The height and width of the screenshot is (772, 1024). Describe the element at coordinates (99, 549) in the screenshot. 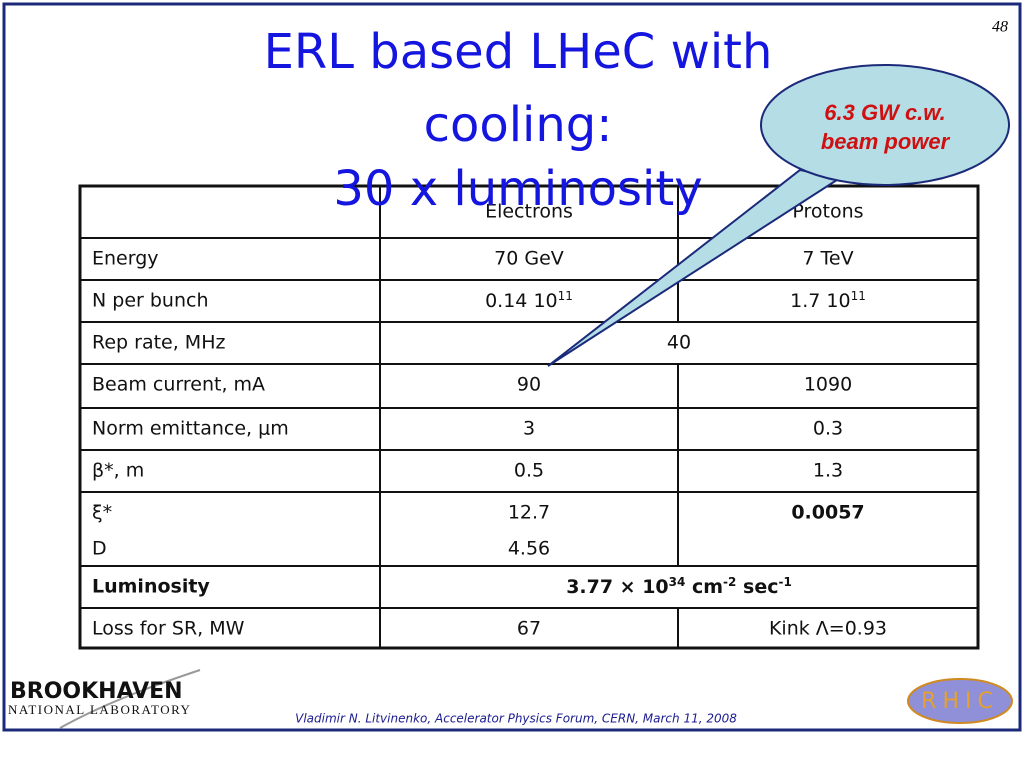

I see `cell-text: D` at that location.